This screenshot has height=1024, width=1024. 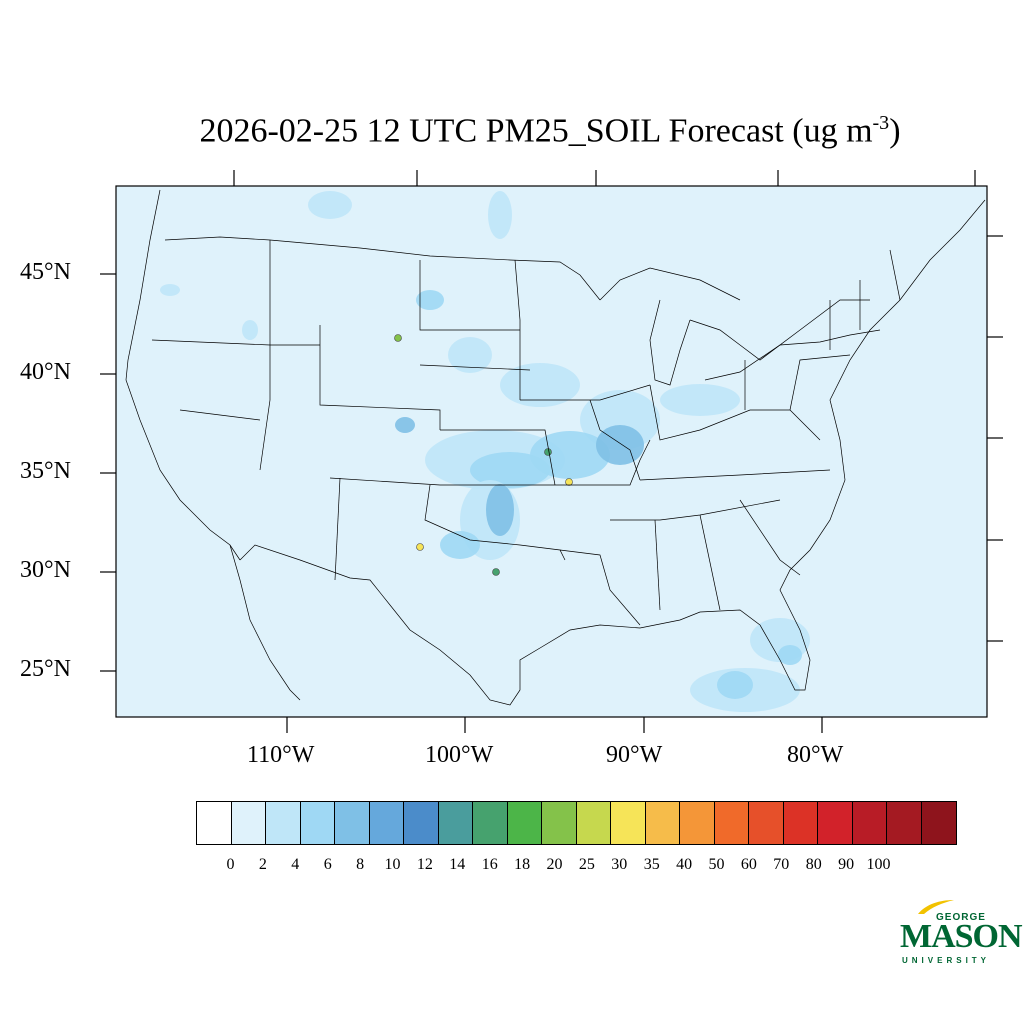 What do you see at coordinates (424, 864) in the screenshot?
I see `colorbar-label: 12` at bounding box center [424, 864].